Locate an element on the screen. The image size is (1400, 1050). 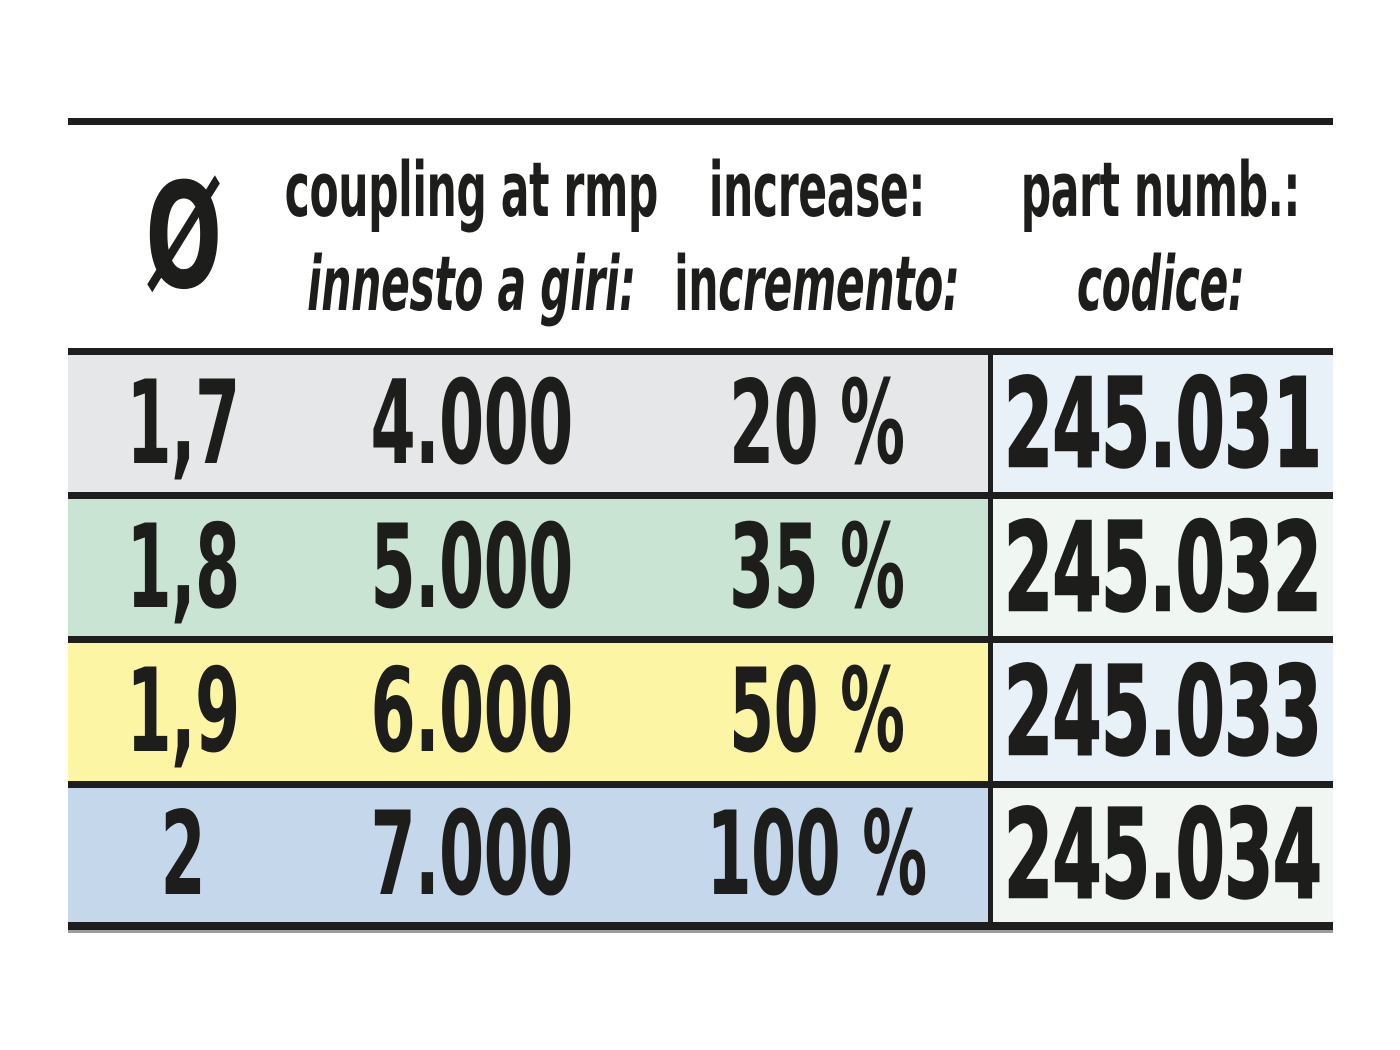
header-increase-en: increase: is located at coordinates (816, 189).